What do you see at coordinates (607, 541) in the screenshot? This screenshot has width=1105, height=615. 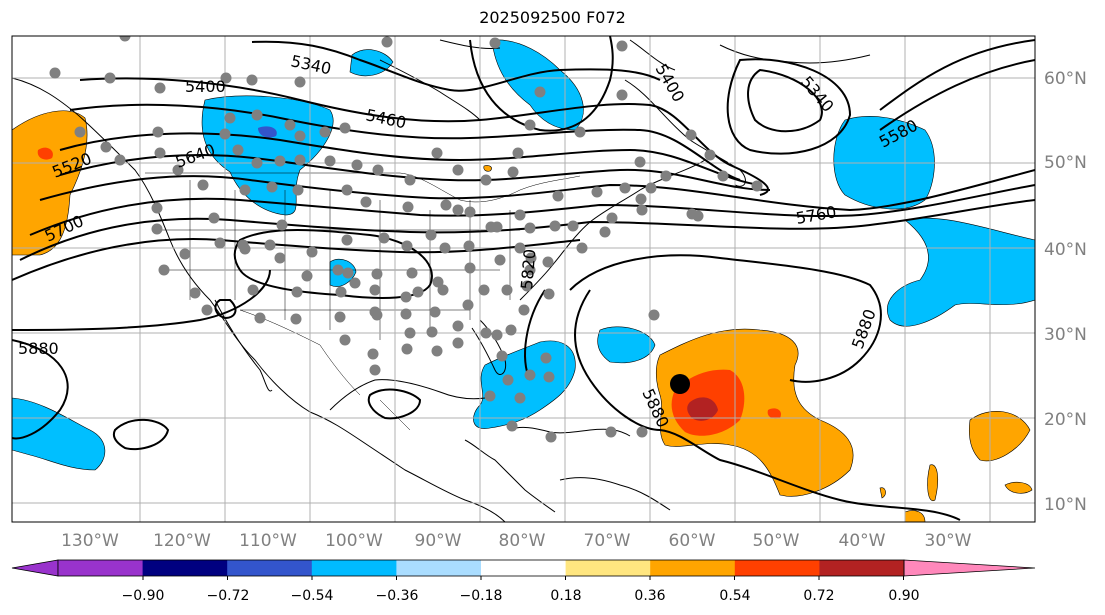 I see `lon-label: 70°W` at bounding box center [607, 541].